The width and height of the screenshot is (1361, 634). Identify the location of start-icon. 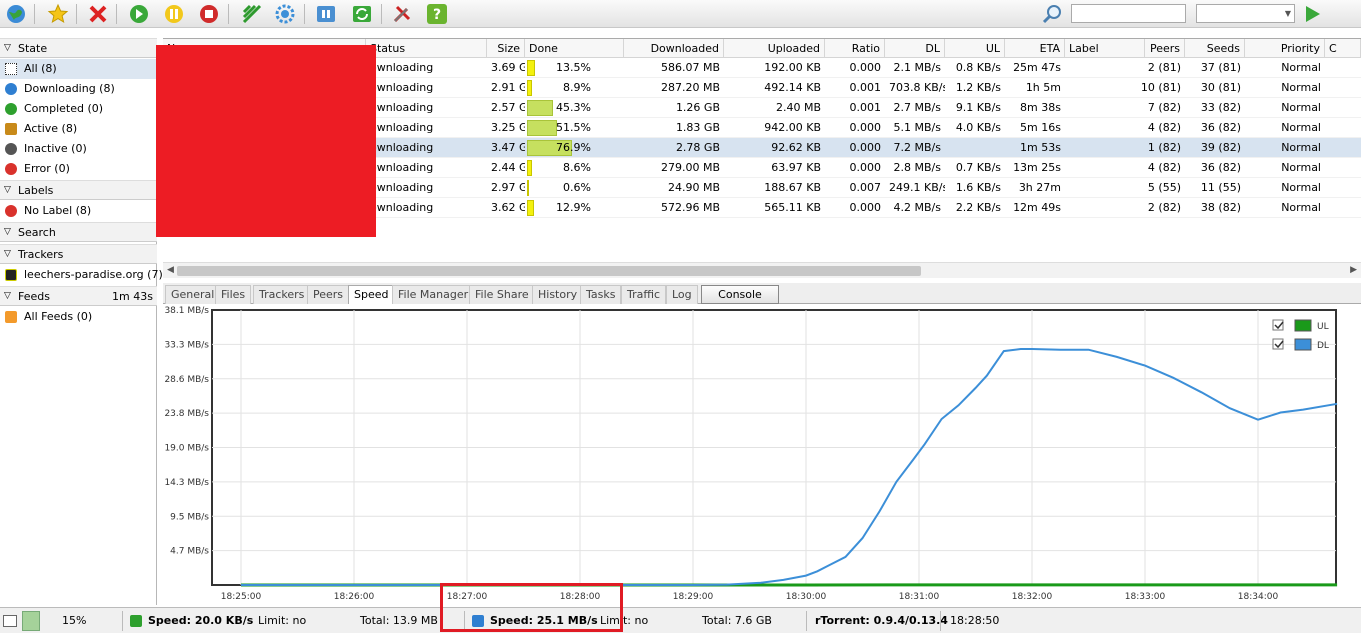
(139, 14).